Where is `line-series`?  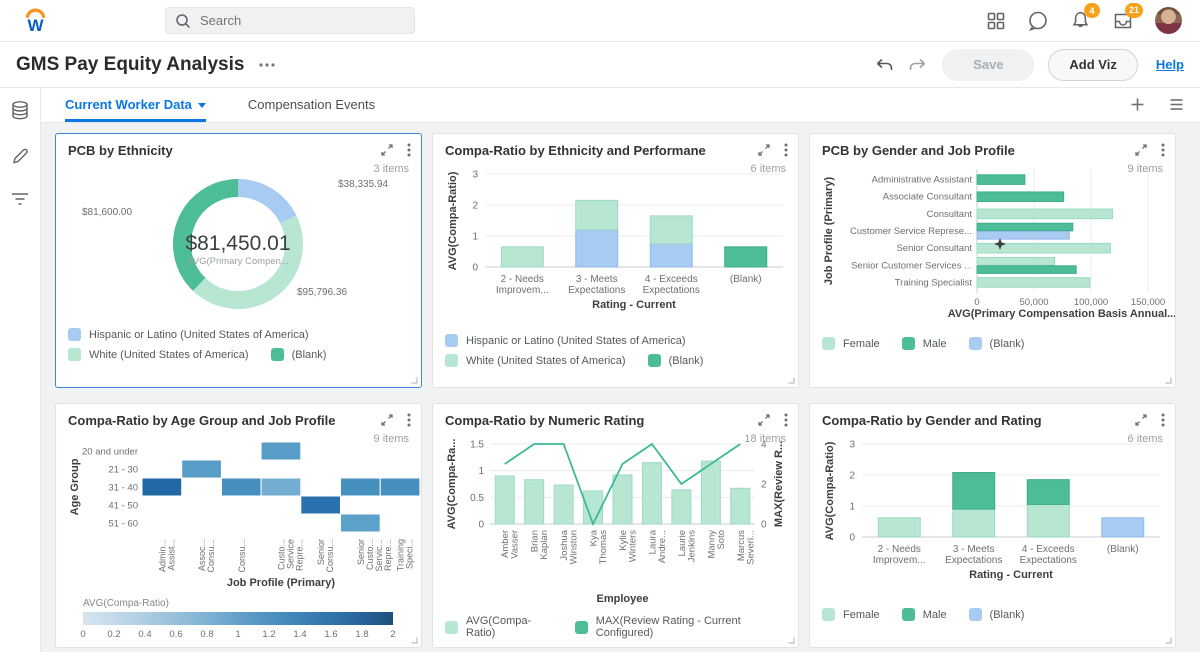
line-series is located at coordinates (622, 484).